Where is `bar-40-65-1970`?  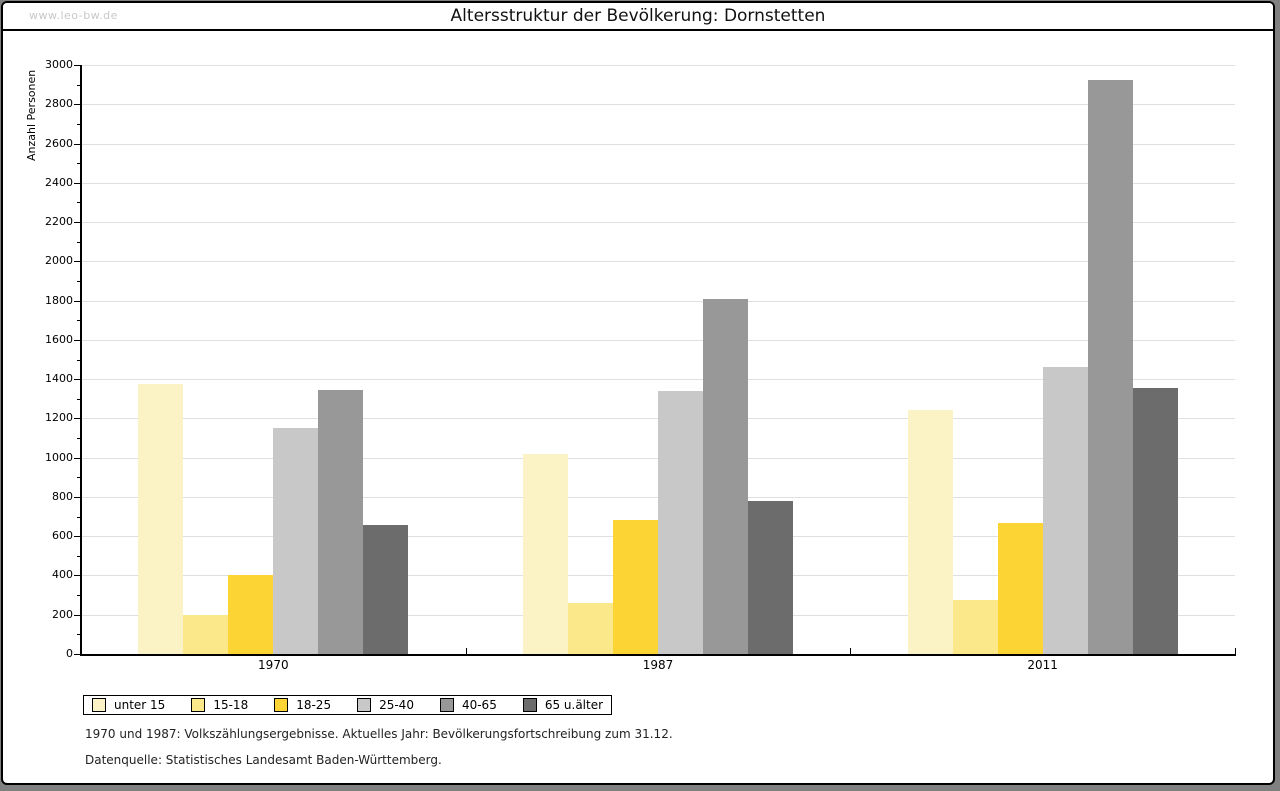 bar-40-65-1970 is located at coordinates (341, 521).